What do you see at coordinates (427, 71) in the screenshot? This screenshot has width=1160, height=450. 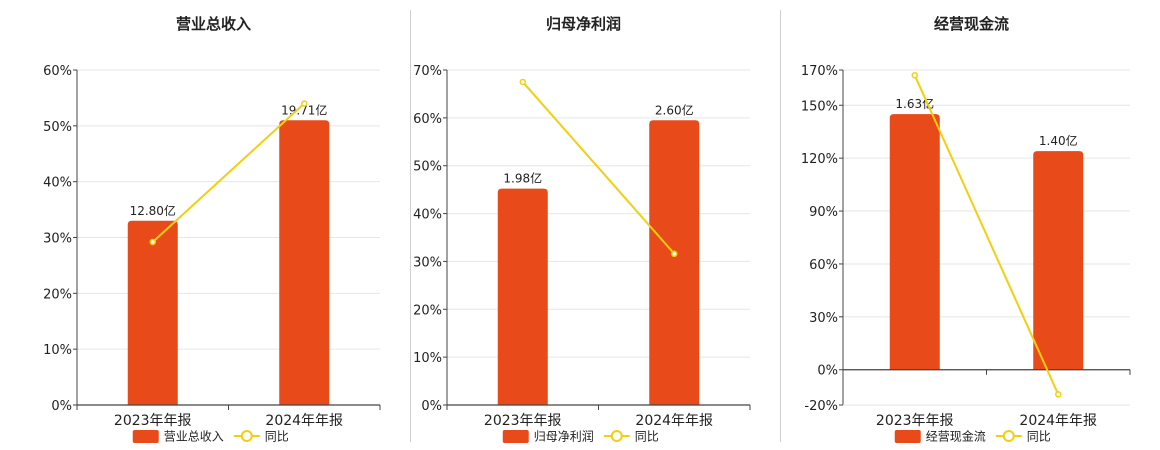 I see `y-tick-label: 70%` at bounding box center [427, 71].